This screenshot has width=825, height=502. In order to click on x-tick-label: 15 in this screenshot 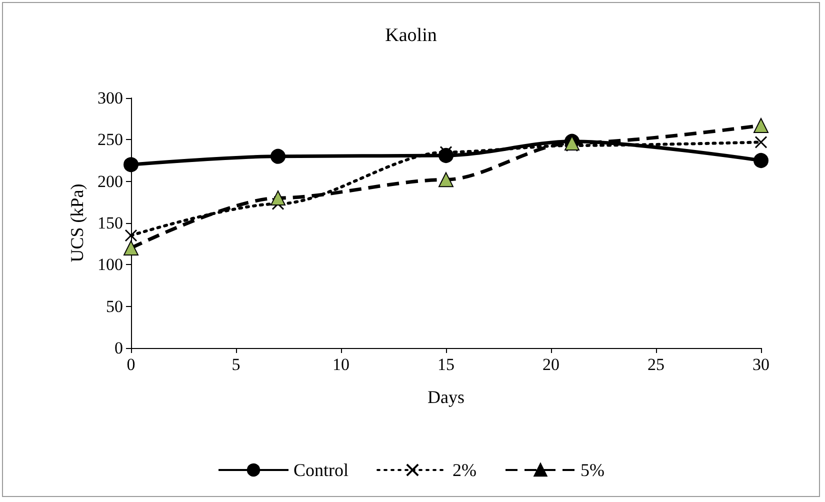, I will do `click(446, 364)`.